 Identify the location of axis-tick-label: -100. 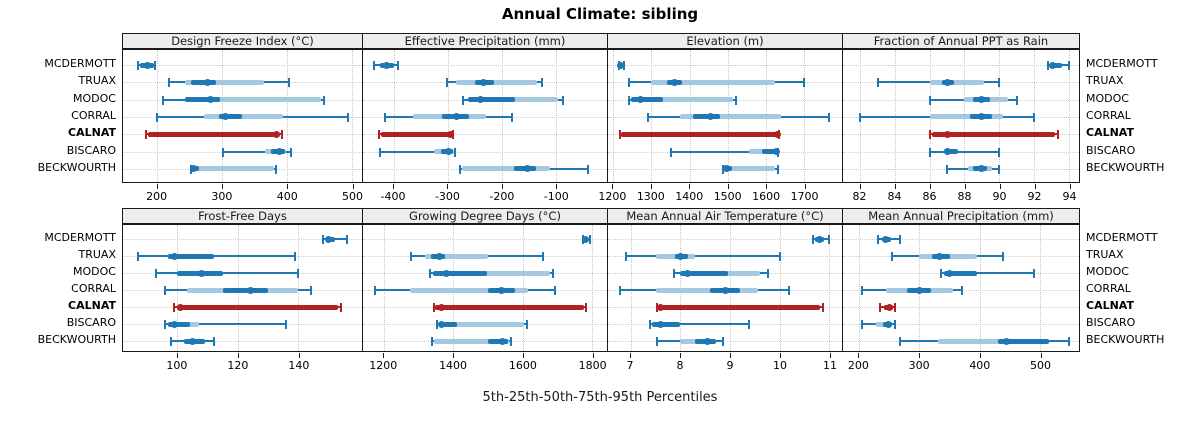
(556, 196).